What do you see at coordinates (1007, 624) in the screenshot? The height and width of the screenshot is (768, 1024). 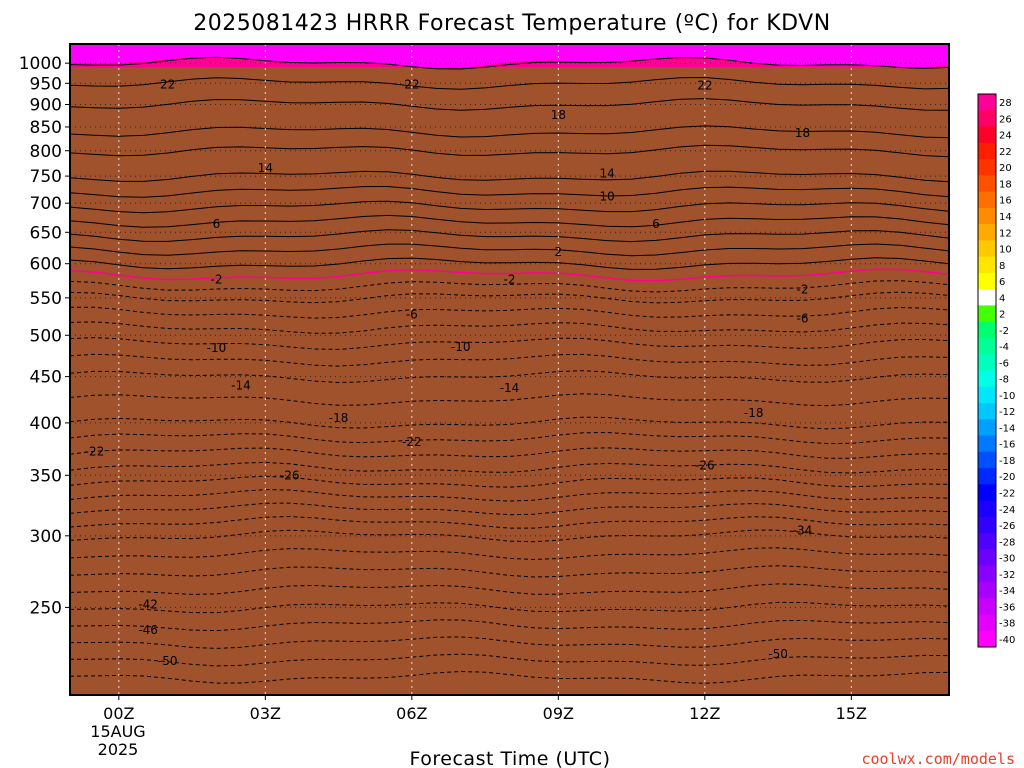 I see `colorbar-label: -38` at bounding box center [1007, 624].